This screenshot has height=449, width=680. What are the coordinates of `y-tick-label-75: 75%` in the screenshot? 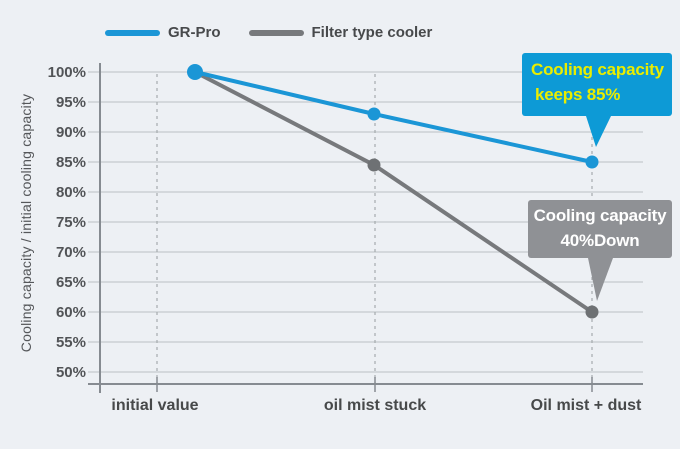 It's located at (71, 222).